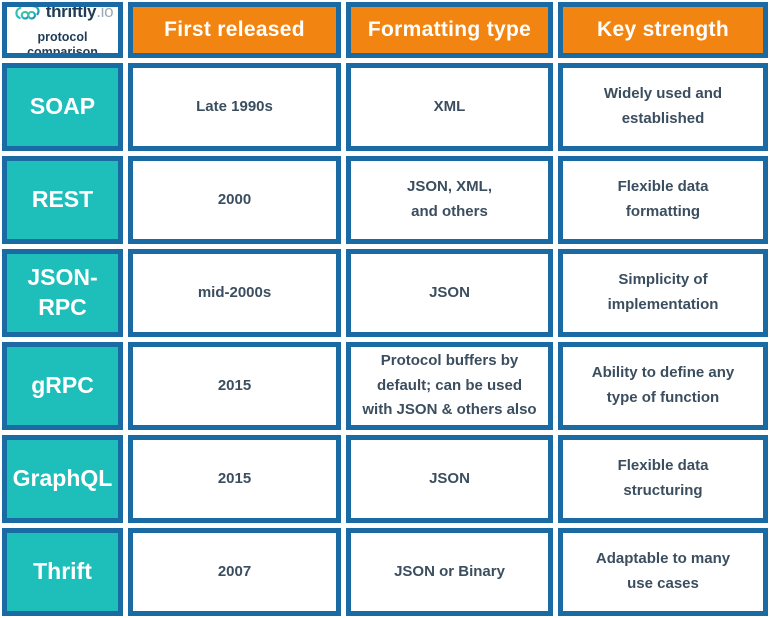 The width and height of the screenshot is (770, 618). I want to click on brand-name: thriftly.io, so click(79, 12).